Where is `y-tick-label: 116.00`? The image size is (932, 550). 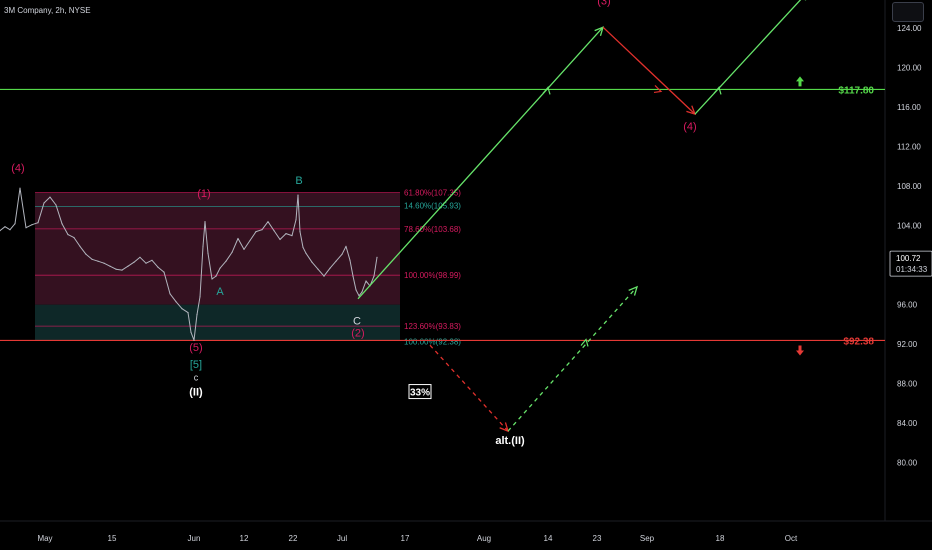
y-tick-label: 116.00 is located at coordinates (909, 107).